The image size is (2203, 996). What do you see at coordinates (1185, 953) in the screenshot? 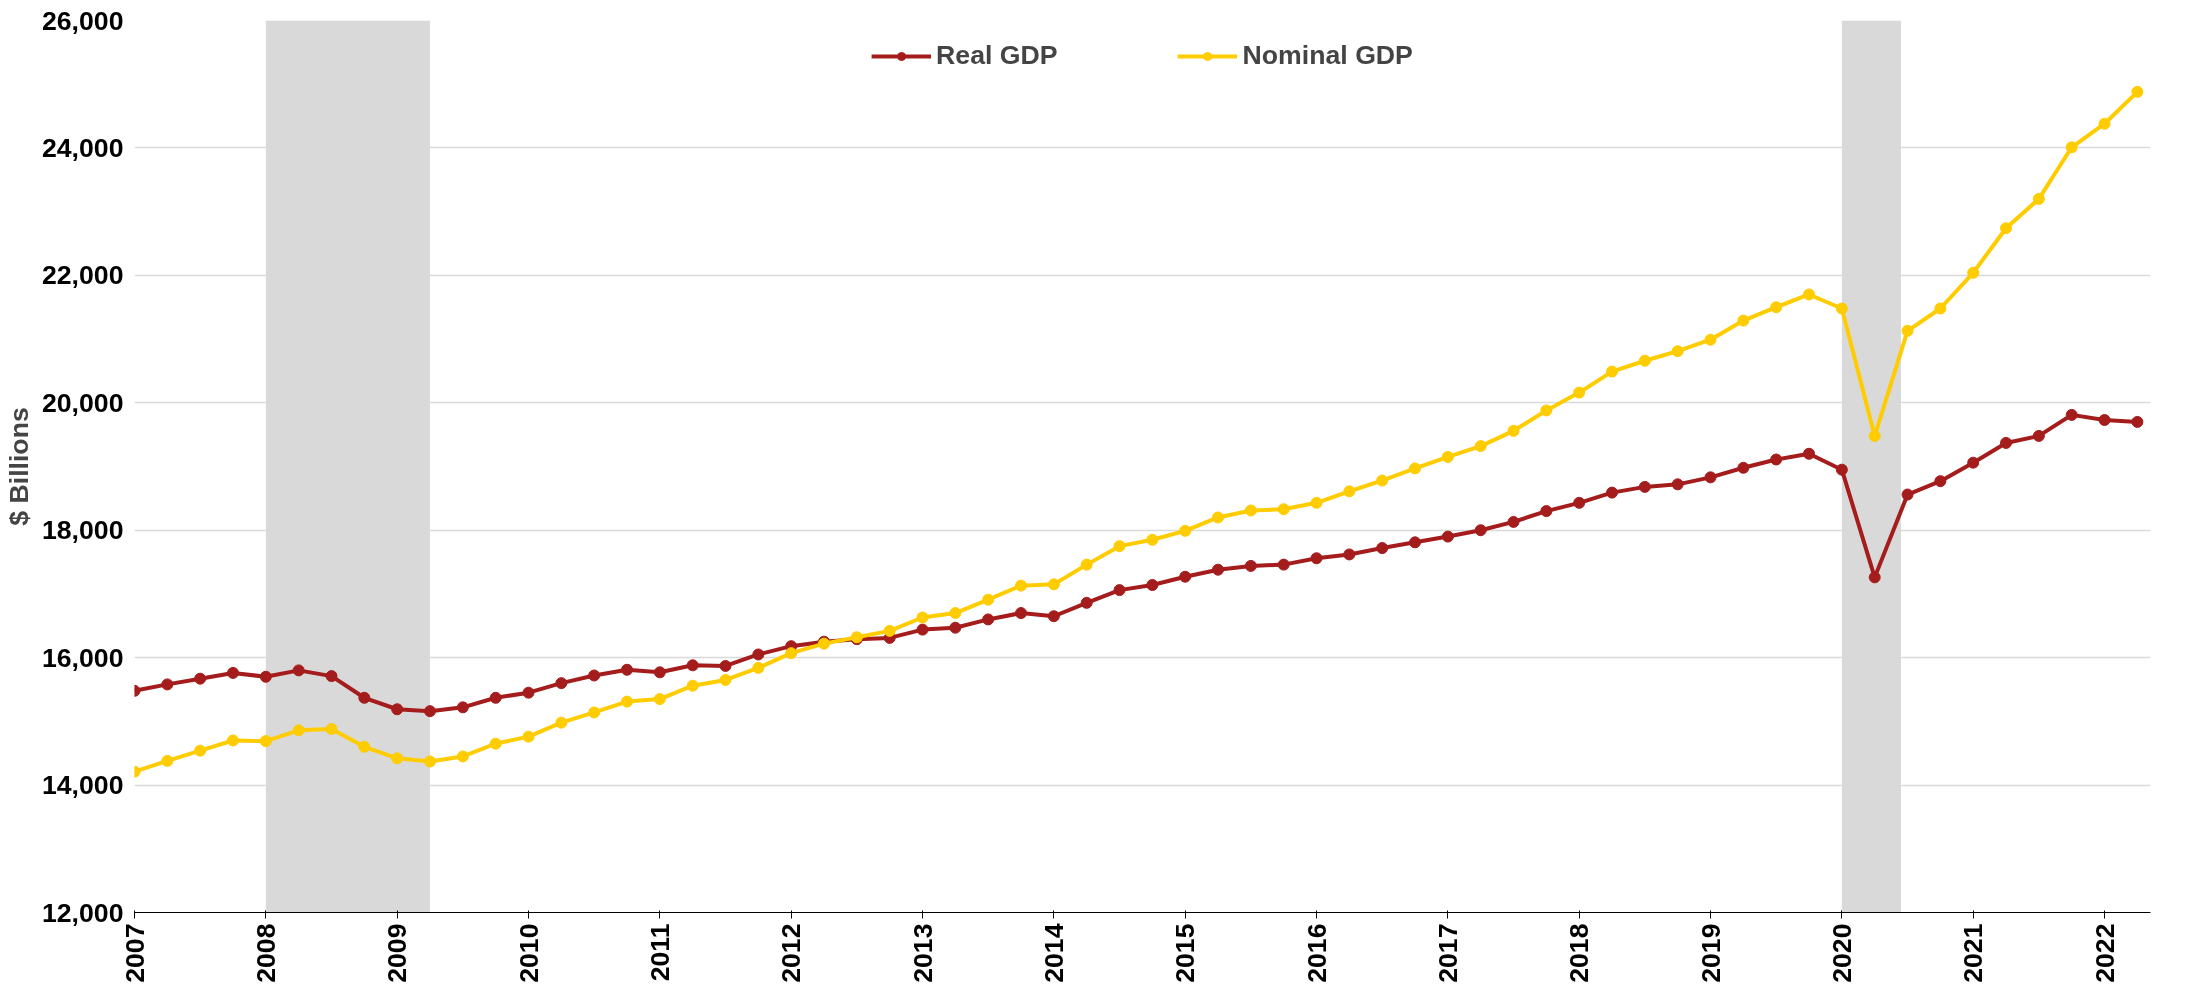
I see `x-tick-label: 2015` at bounding box center [1185, 953].